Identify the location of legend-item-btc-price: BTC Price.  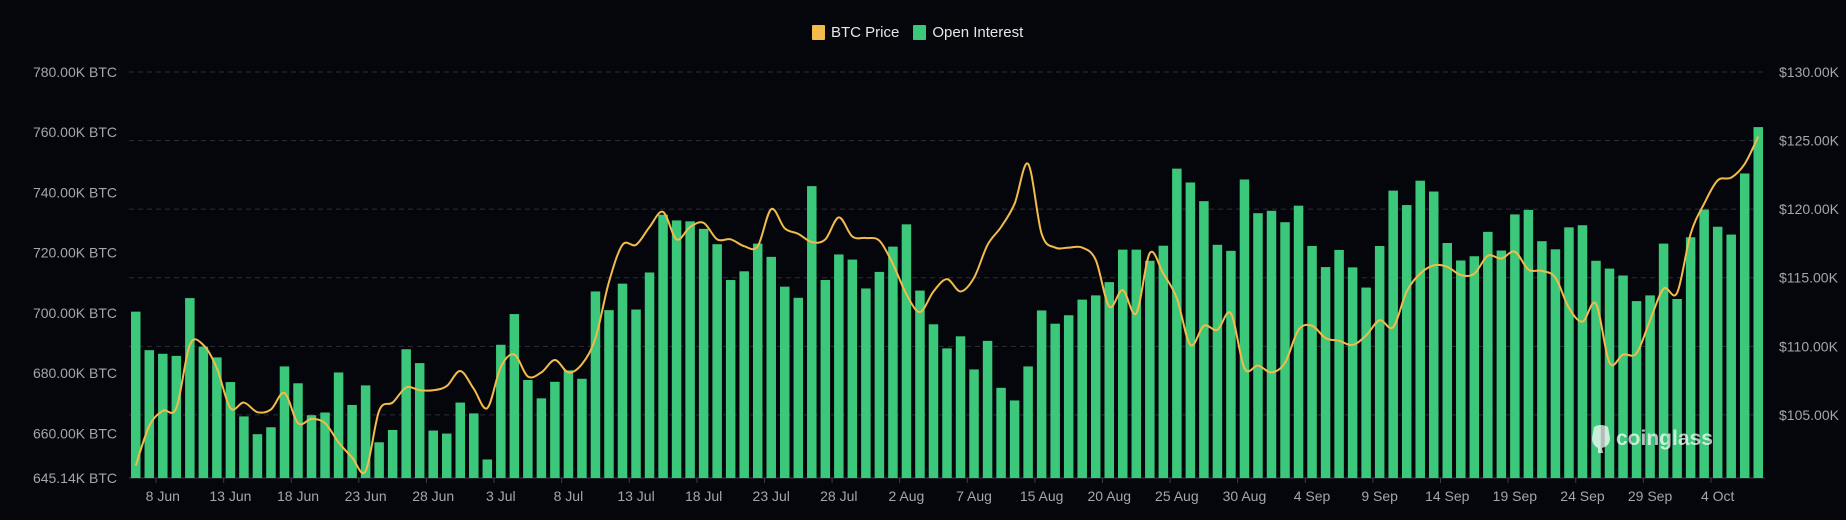
(855, 32).